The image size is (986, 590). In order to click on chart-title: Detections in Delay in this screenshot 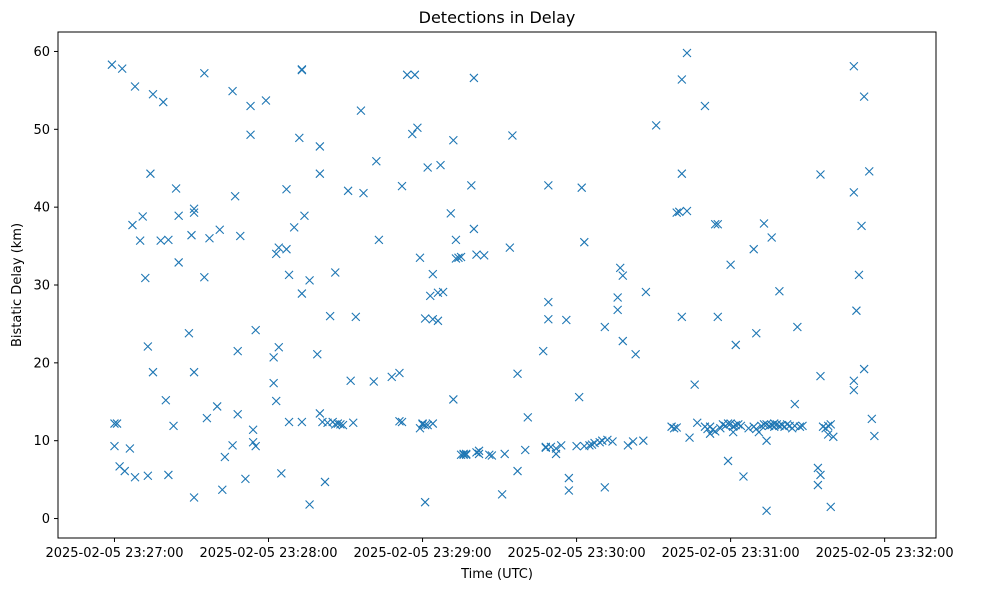, I will do `click(497, 17)`.